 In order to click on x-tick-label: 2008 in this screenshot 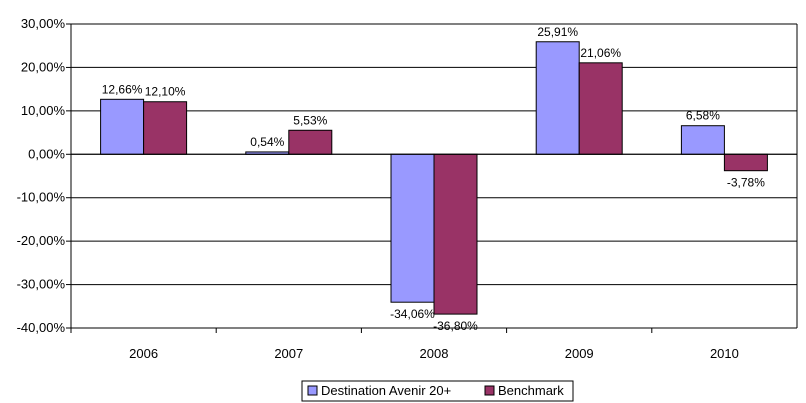, I will do `click(434, 353)`.